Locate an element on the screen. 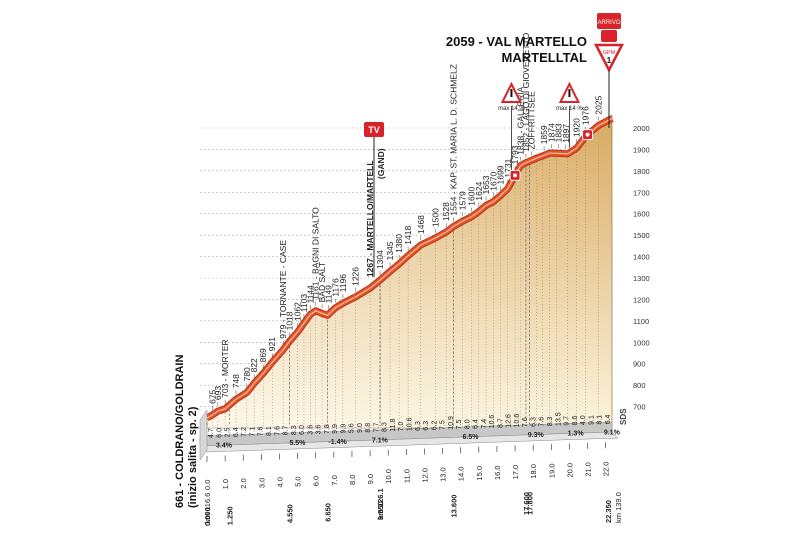  segment-average: 9.1% is located at coordinates (612, 432).